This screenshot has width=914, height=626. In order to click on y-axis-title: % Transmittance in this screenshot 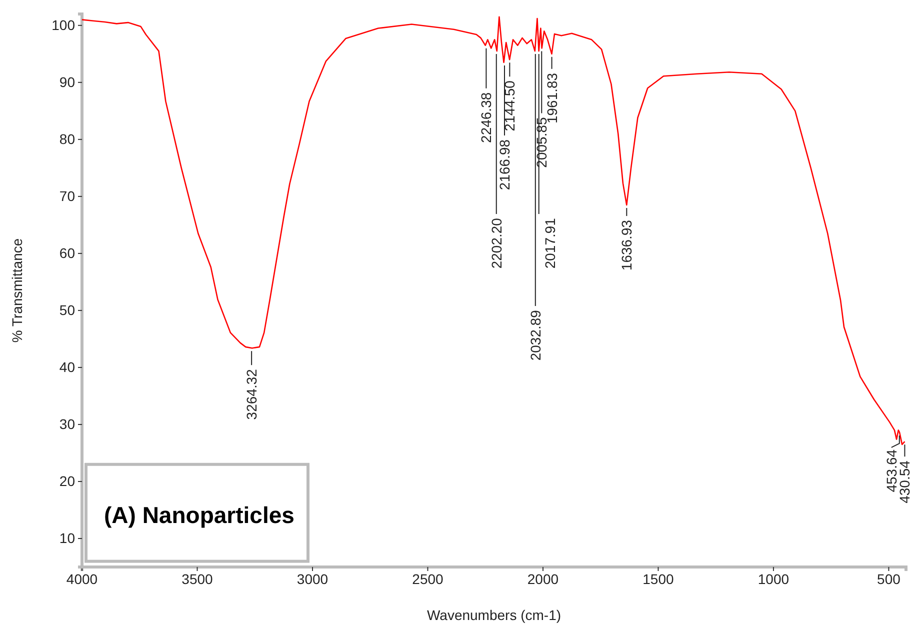, I will do `click(17, 290)`.